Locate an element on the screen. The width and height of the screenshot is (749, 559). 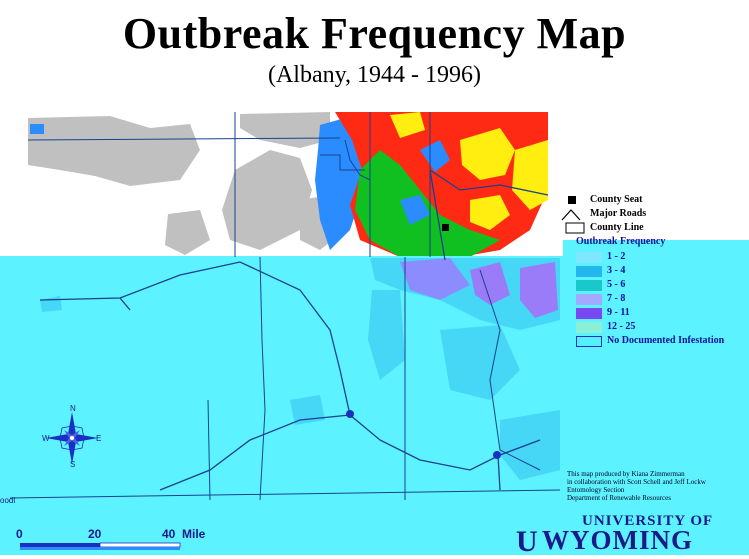
road-line-icon is located at coordinates (571, 215).